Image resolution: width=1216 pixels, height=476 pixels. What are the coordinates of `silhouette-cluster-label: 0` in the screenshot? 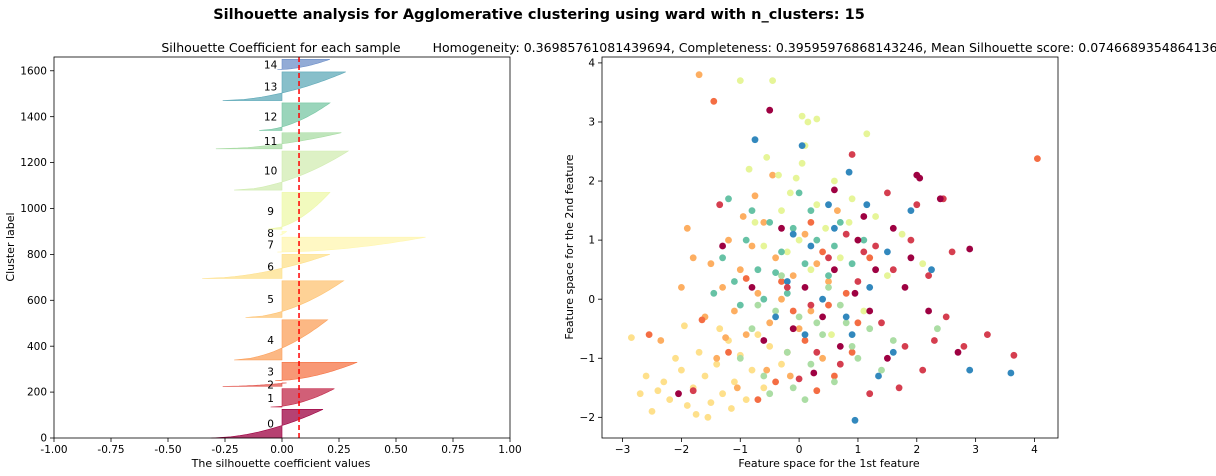 It's located at (270, 425).